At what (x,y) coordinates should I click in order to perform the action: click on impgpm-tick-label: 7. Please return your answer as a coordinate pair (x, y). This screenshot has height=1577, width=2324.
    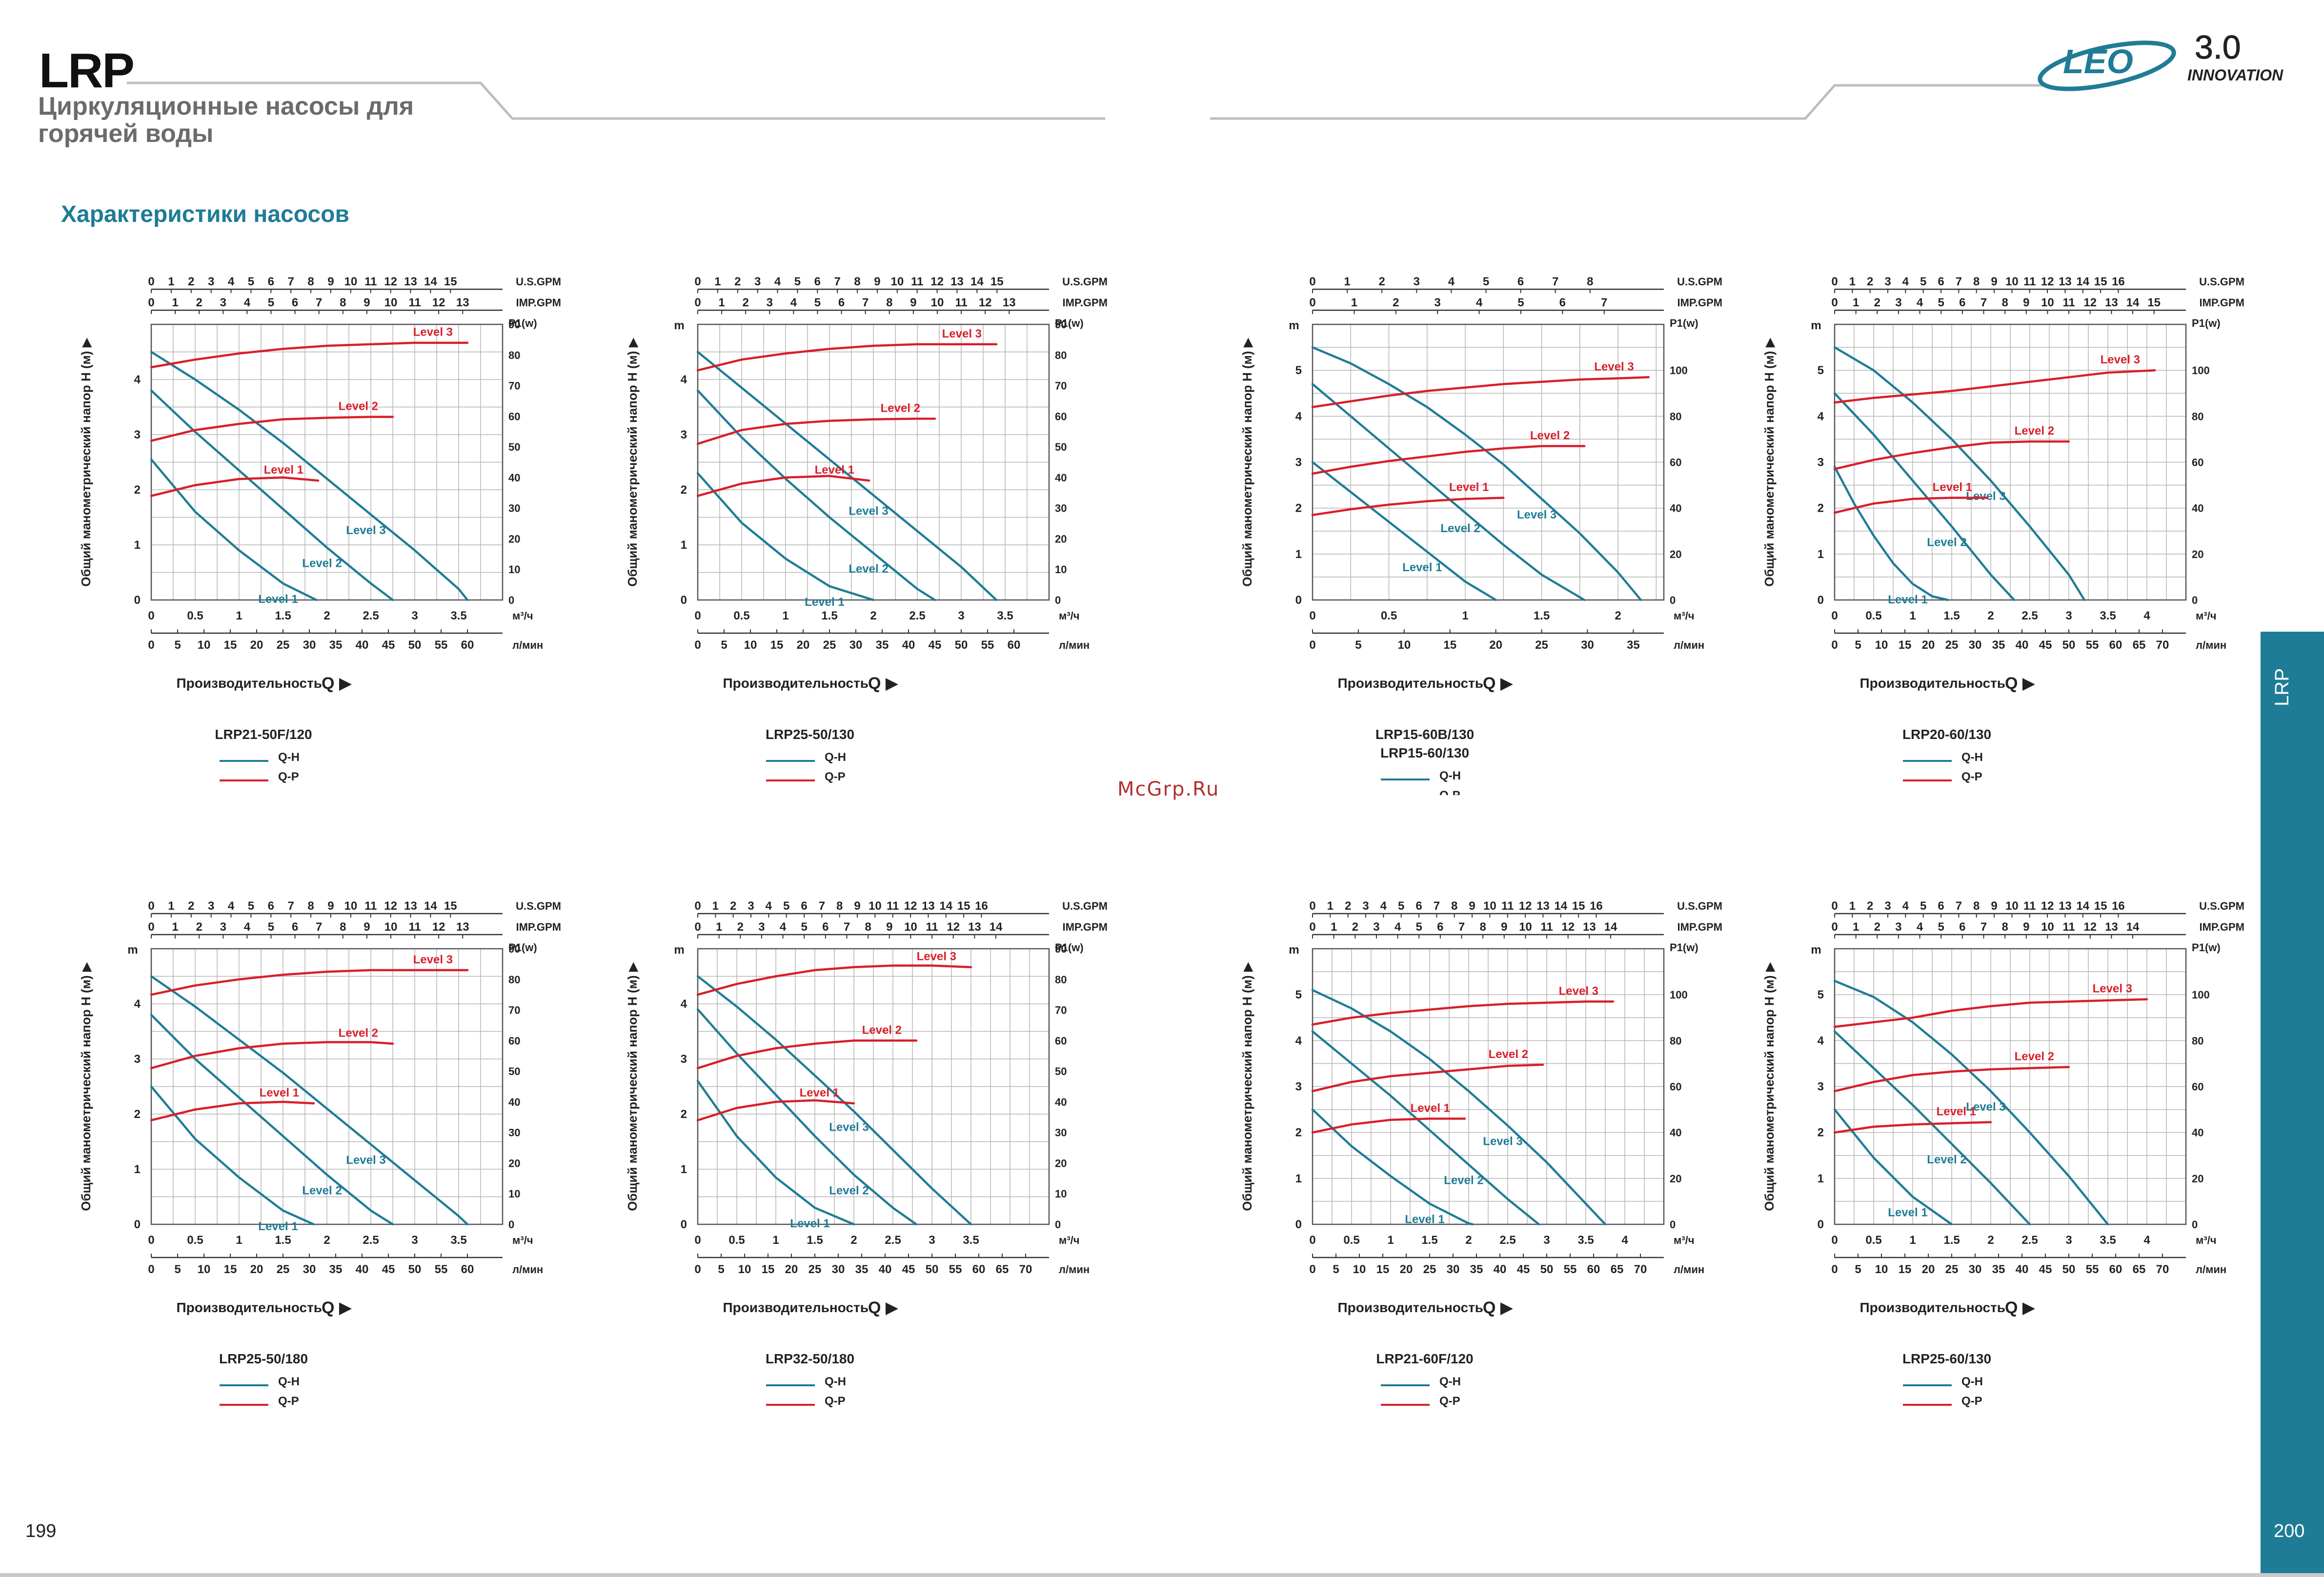
    Looking at the image, I should click on (865, 302).